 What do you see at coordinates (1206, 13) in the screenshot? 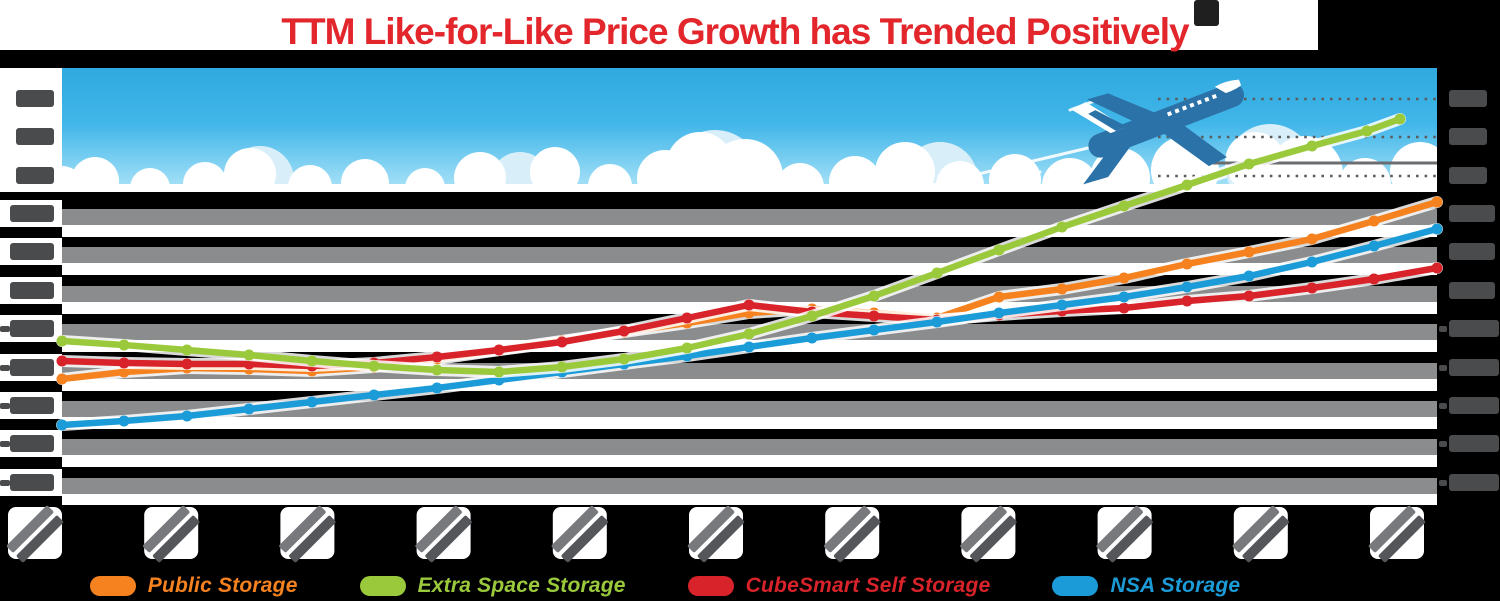
I see `footnote-marker-redacted-icon` at bounding box center [1206, 13].